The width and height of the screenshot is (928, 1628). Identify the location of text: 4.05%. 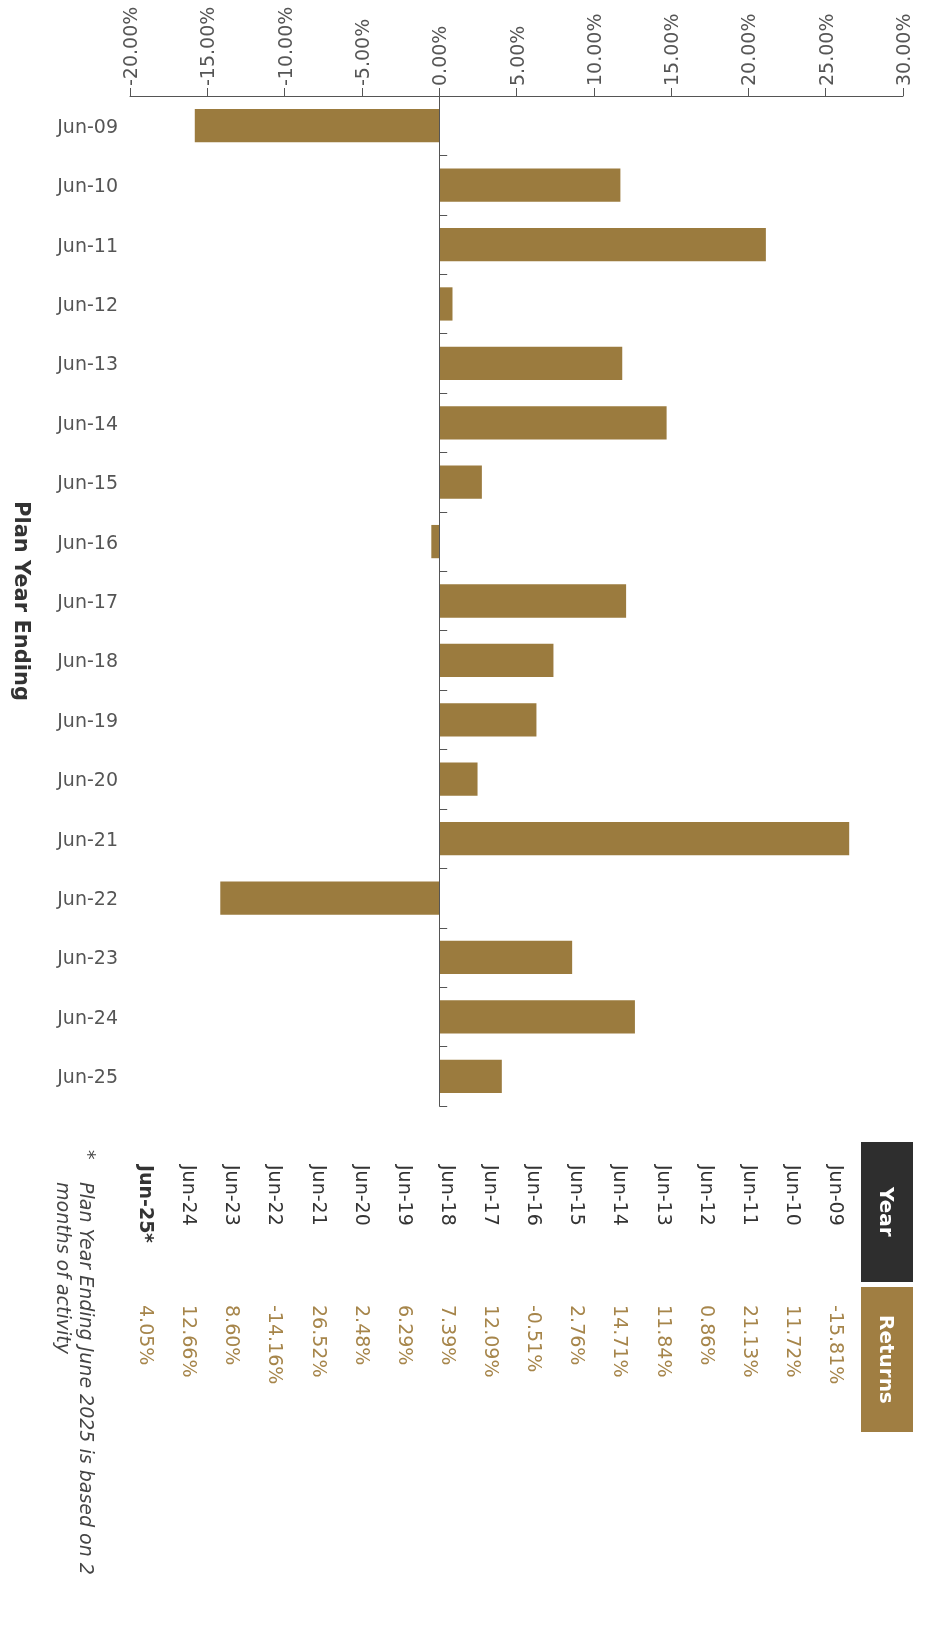
(147, 1335).